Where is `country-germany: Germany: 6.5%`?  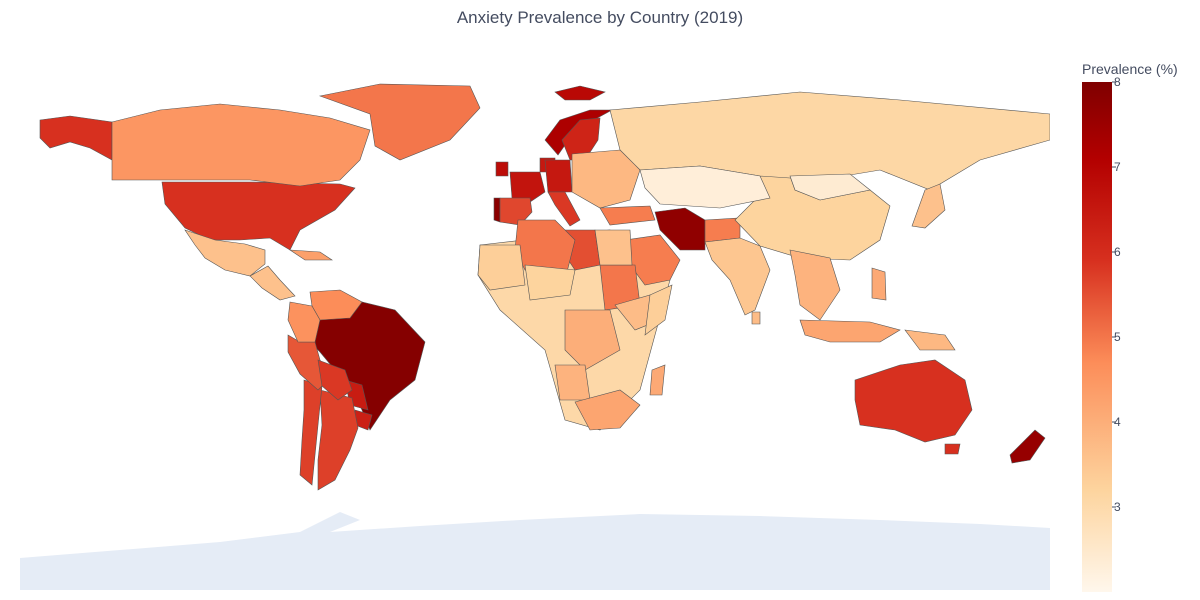 country-germany: Germany: 6.5% is located at coordinates (558, 176).